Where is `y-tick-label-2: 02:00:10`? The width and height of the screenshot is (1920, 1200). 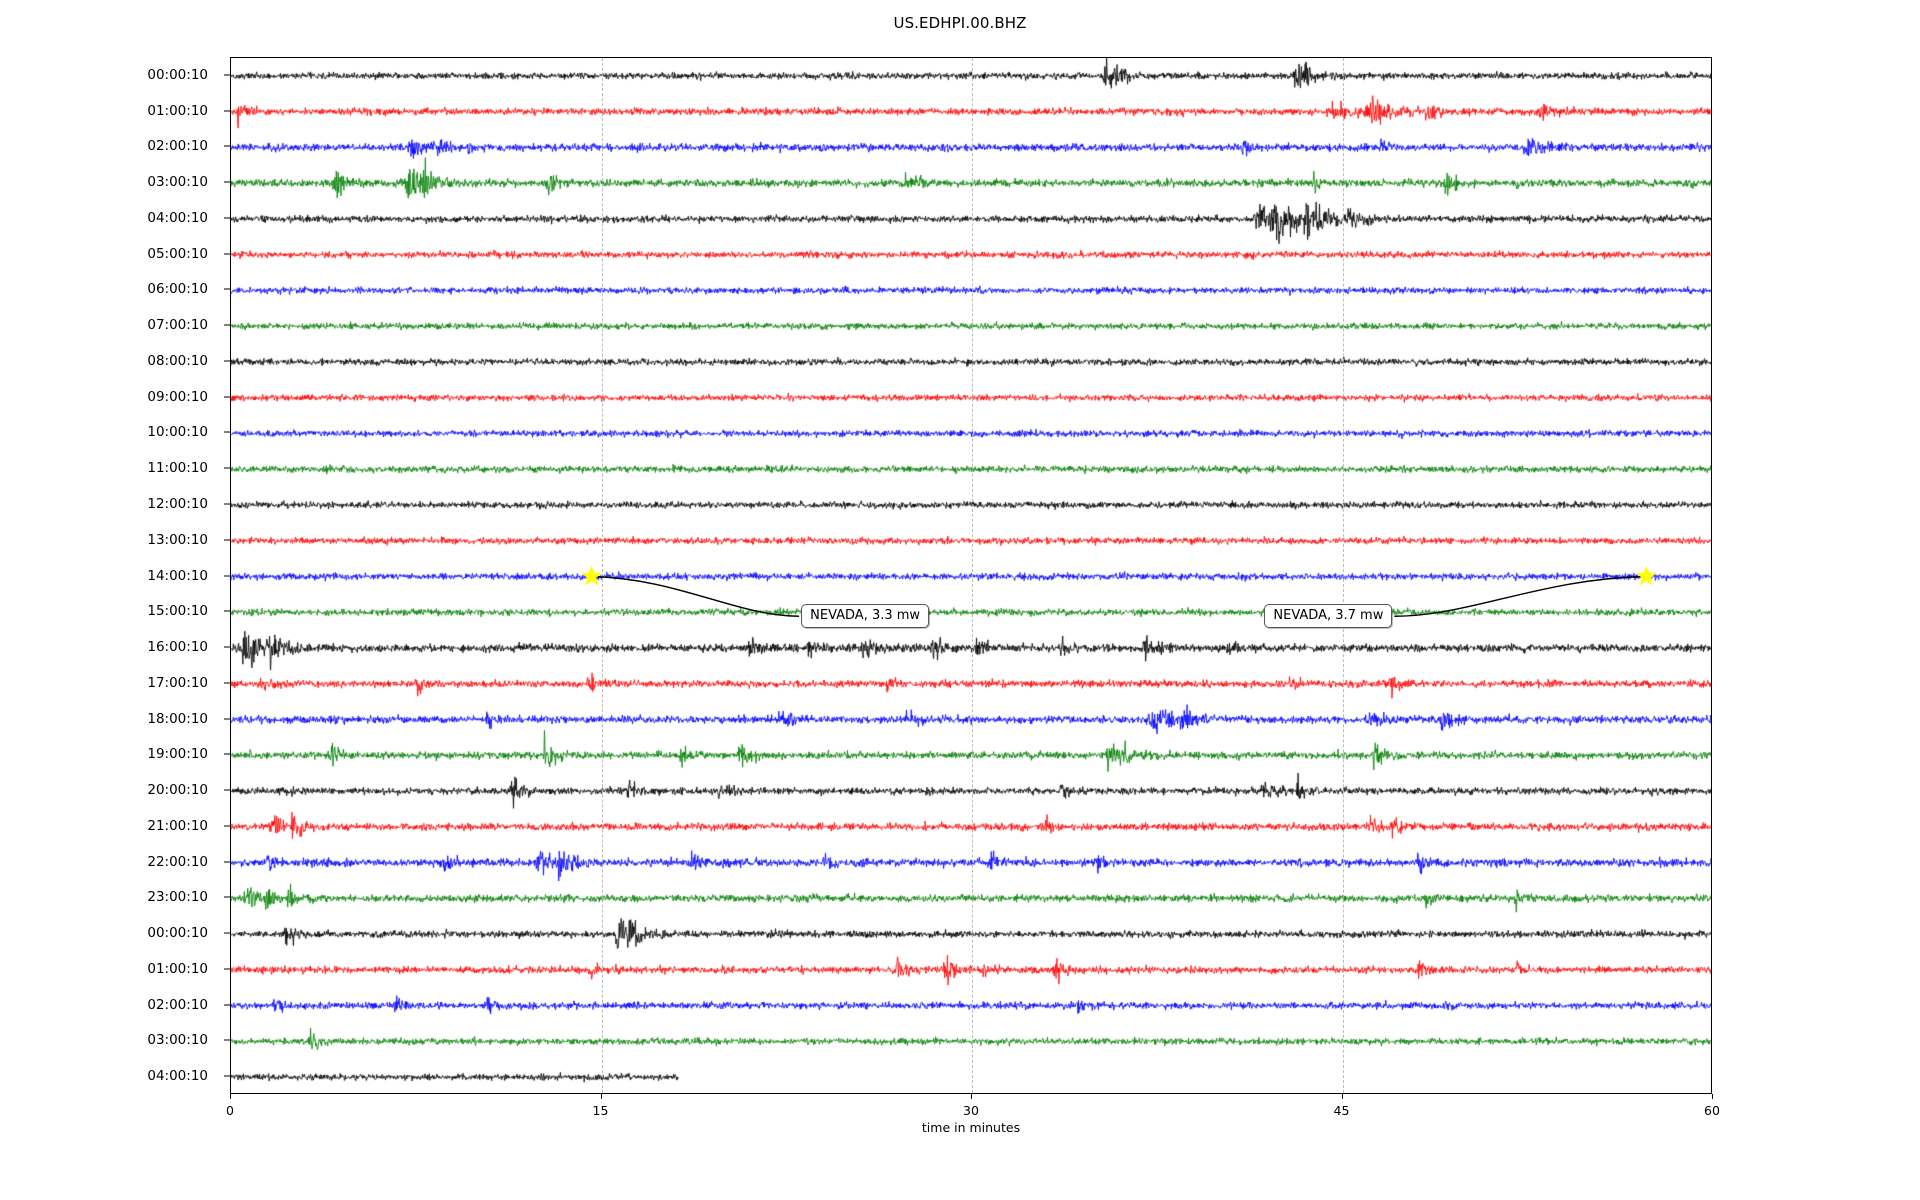
y-tick-label-2: 02:00:10 is located at coordinates (177, 146).